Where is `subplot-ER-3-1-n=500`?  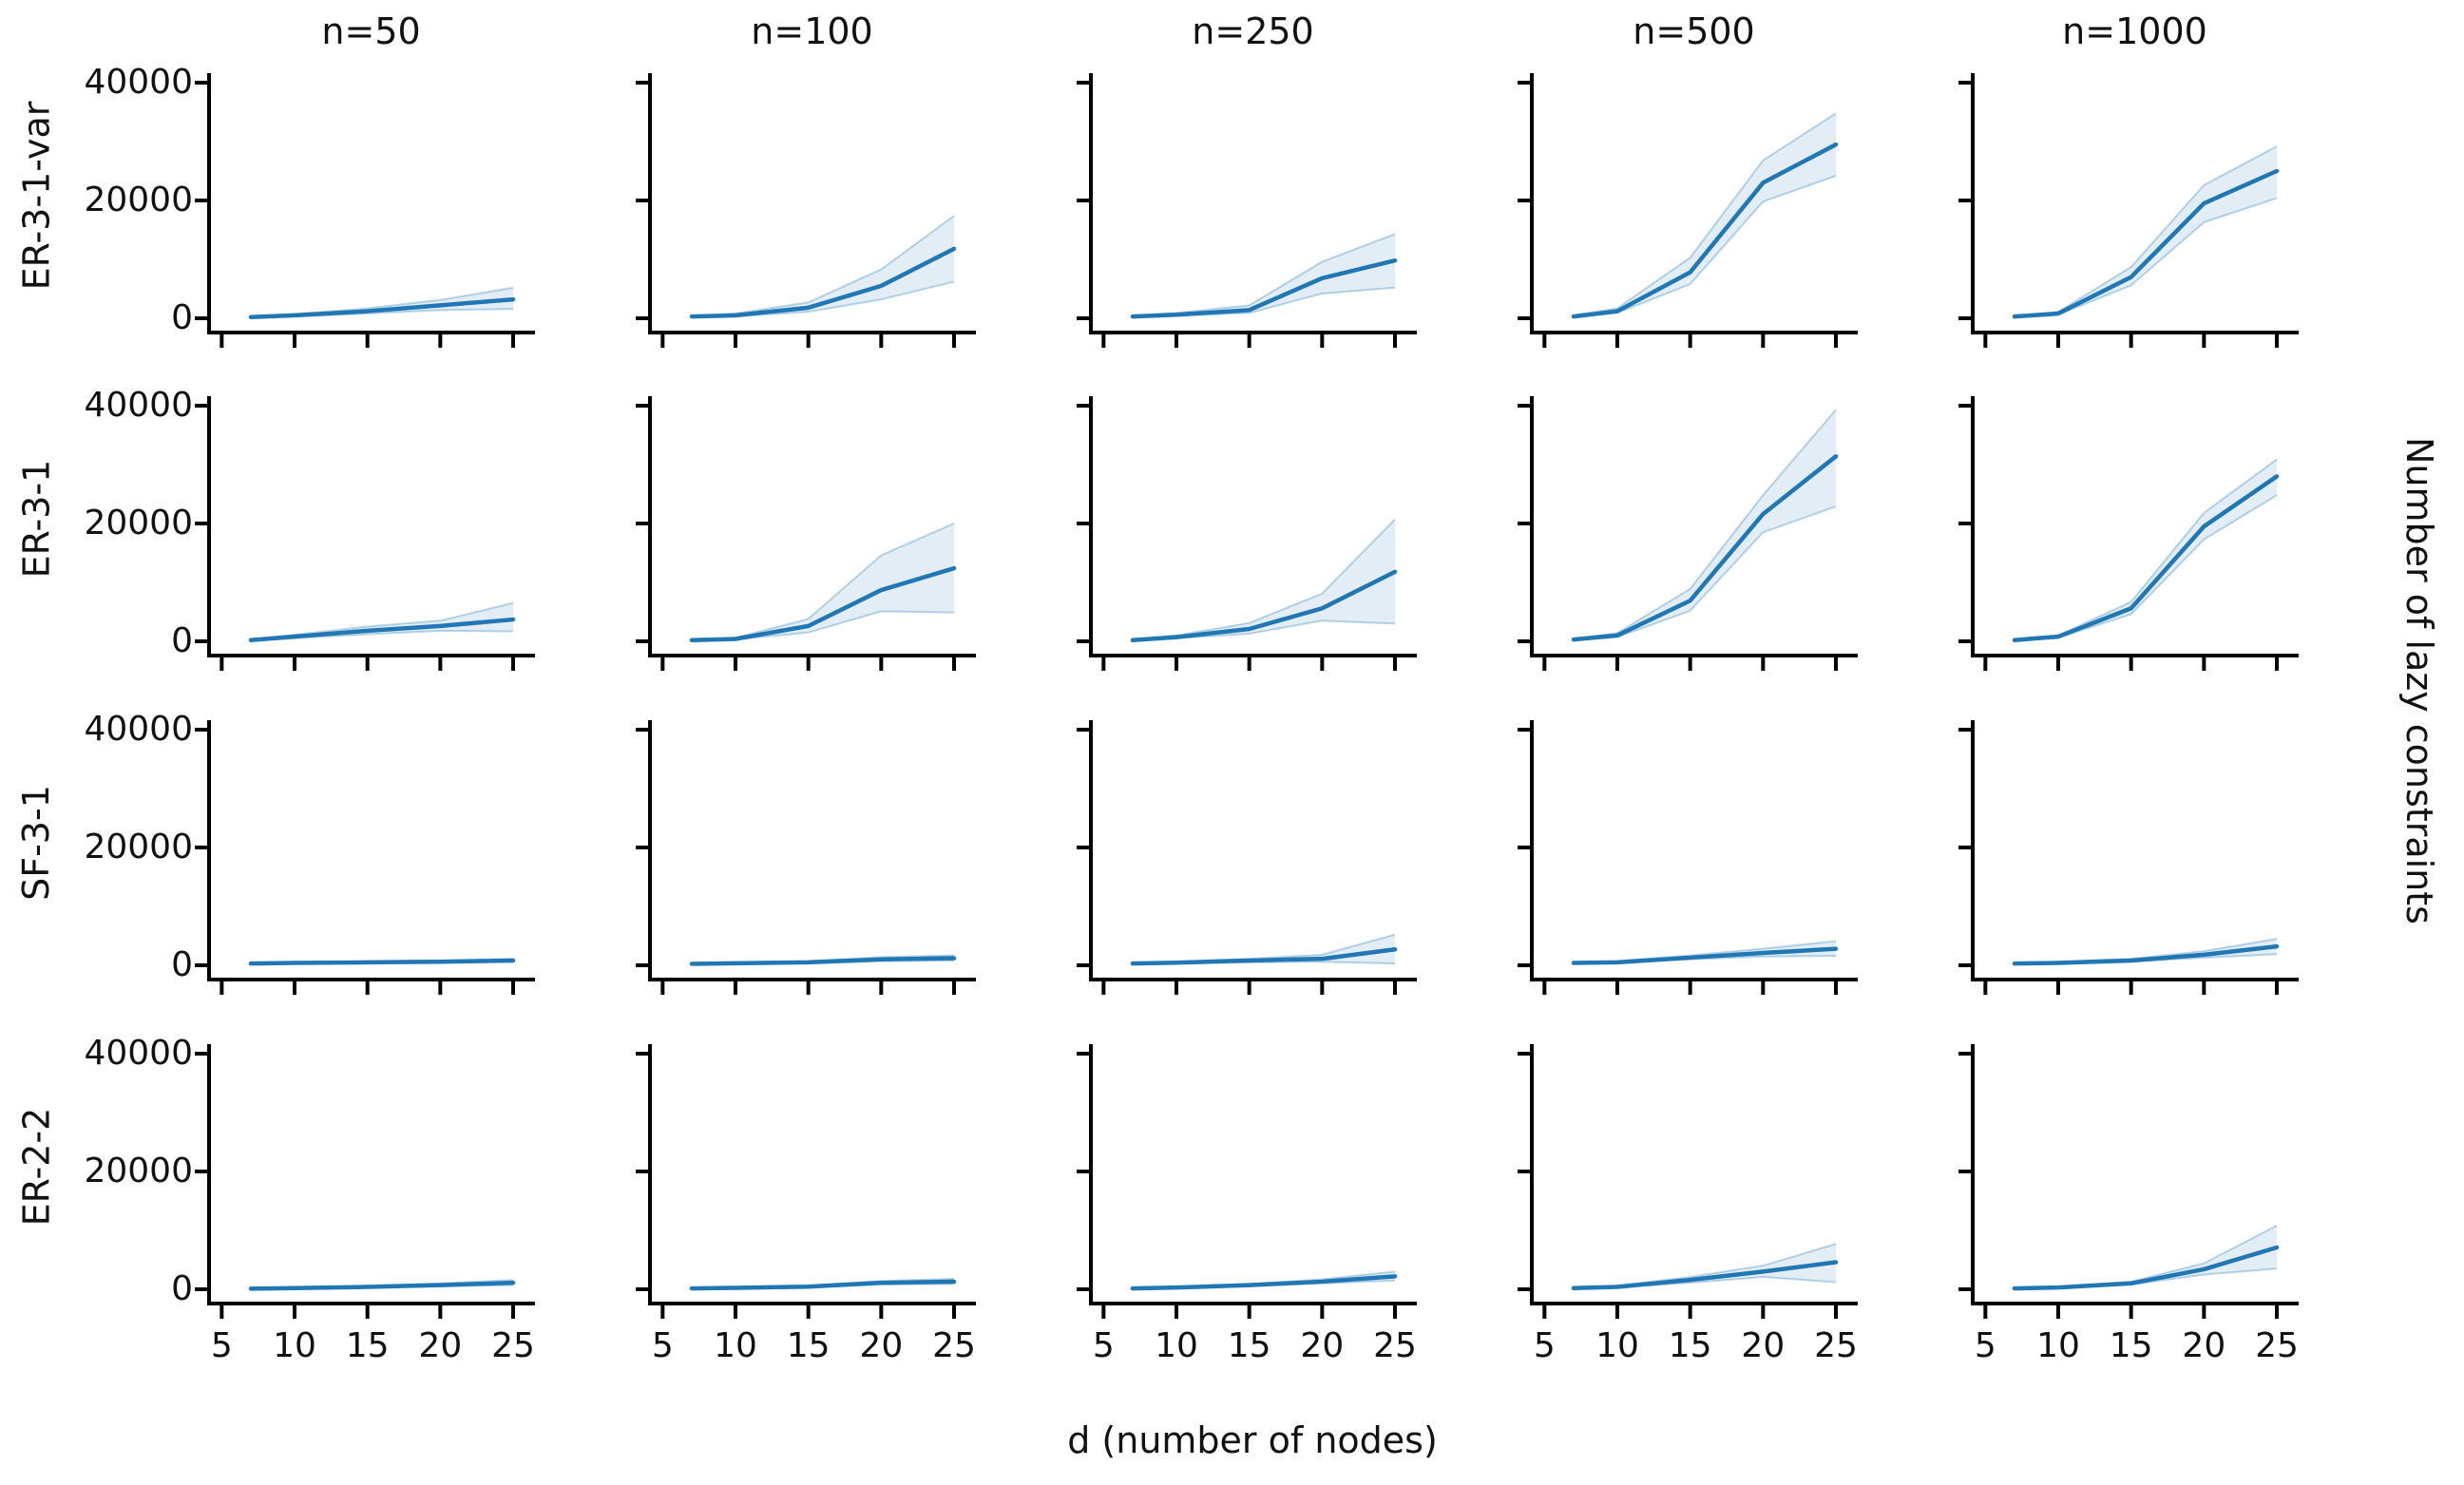
subplot-ER-3-1-n=500 is located at coordinates (1688, 533).